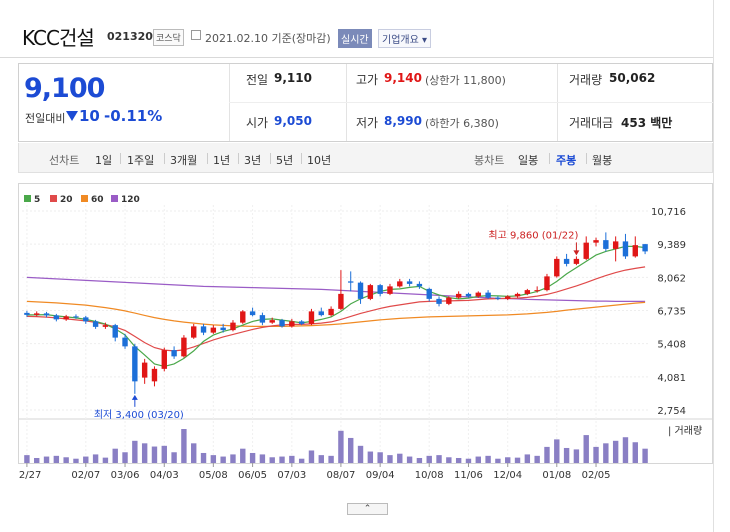 The height and width of the screenshot is (532, 730). Describe the element at coordinates (253, 160) in the screenshot. I see `tab-3y: 3년` at that location.